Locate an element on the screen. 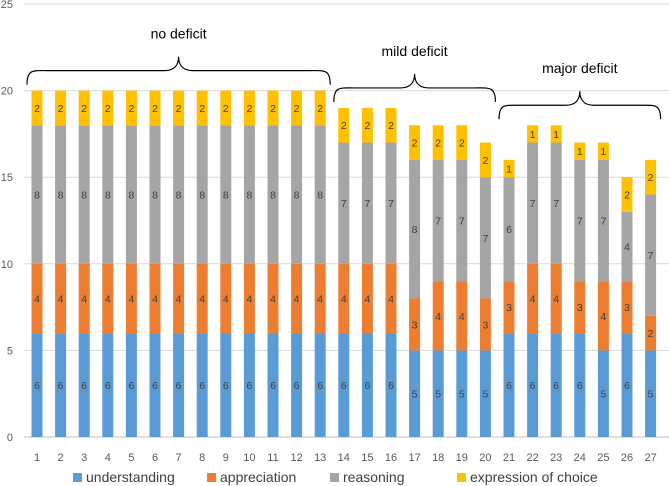 The image size is (669, 486). bar-stack: 6 3 4 2 is located at coordinates (627, 307).